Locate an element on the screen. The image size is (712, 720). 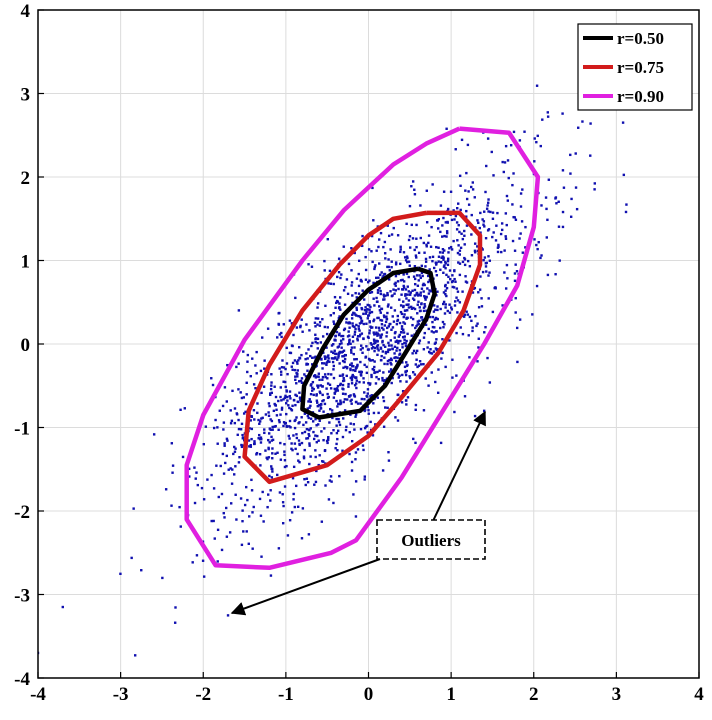
legend-label-r090: r=0.90 is located at coordinates (640, 96).